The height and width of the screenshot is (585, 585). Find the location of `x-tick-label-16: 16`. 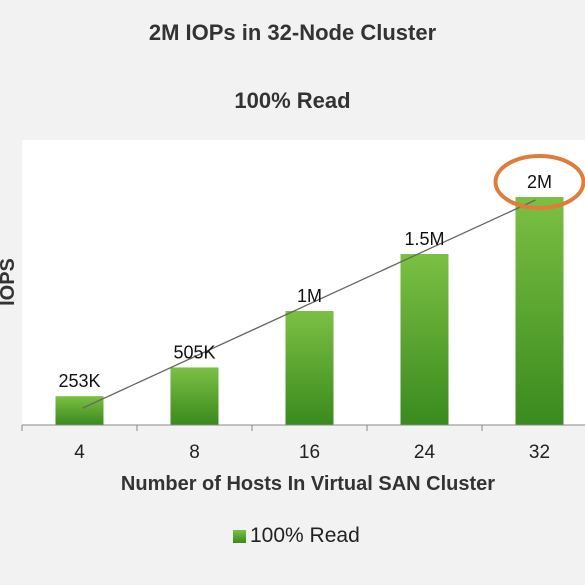

x-tick-label-16: 16 is located at coordinates (309, 452).